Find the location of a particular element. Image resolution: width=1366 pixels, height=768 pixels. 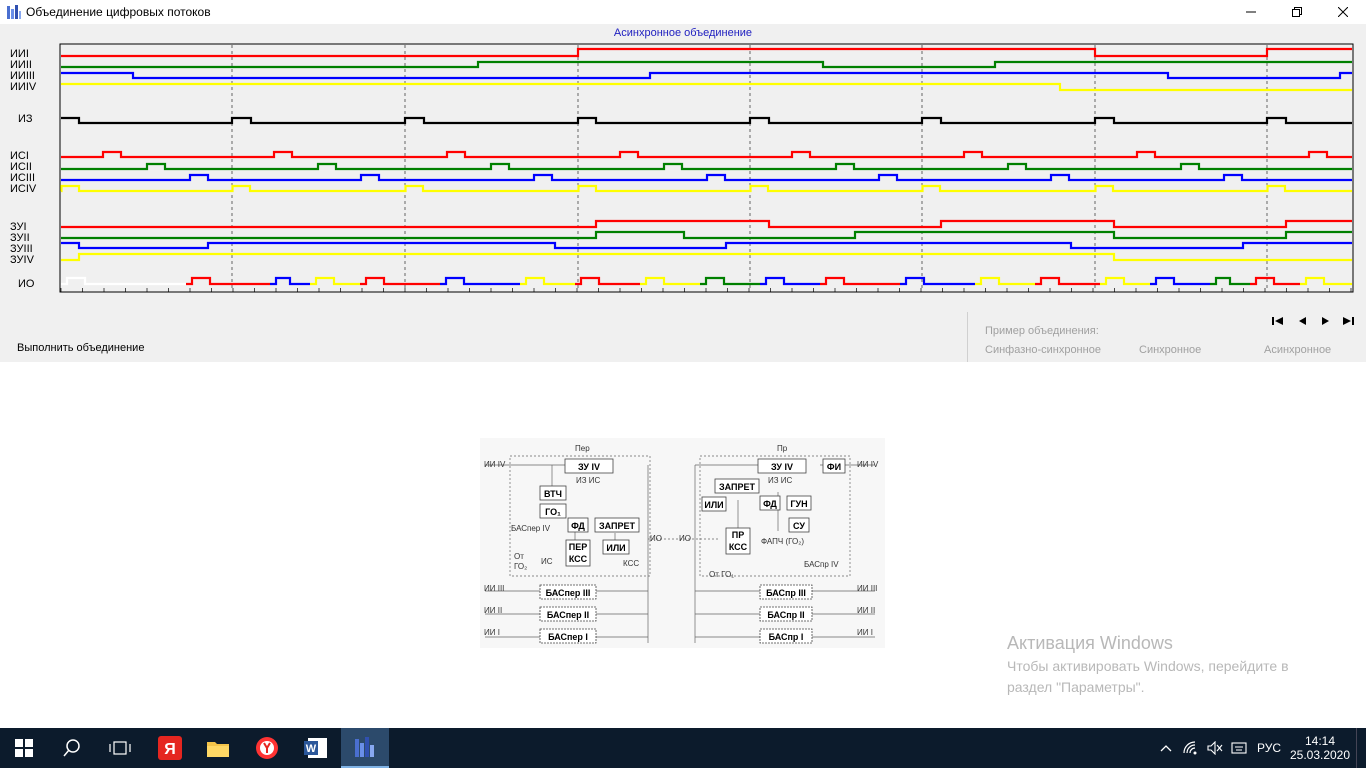

app-icon-taskbar is located at coordinates (364, 747).